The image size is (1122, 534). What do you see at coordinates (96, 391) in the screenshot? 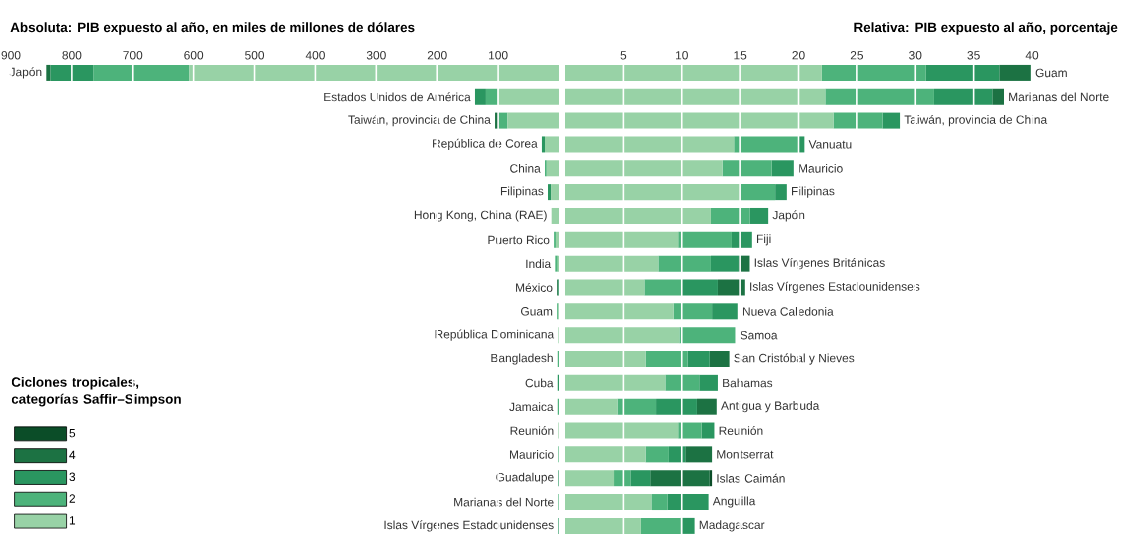
I see `legend-title: Ciclones tropicales, categorías Saffir–Simpson` at bounding box center [96, 391].